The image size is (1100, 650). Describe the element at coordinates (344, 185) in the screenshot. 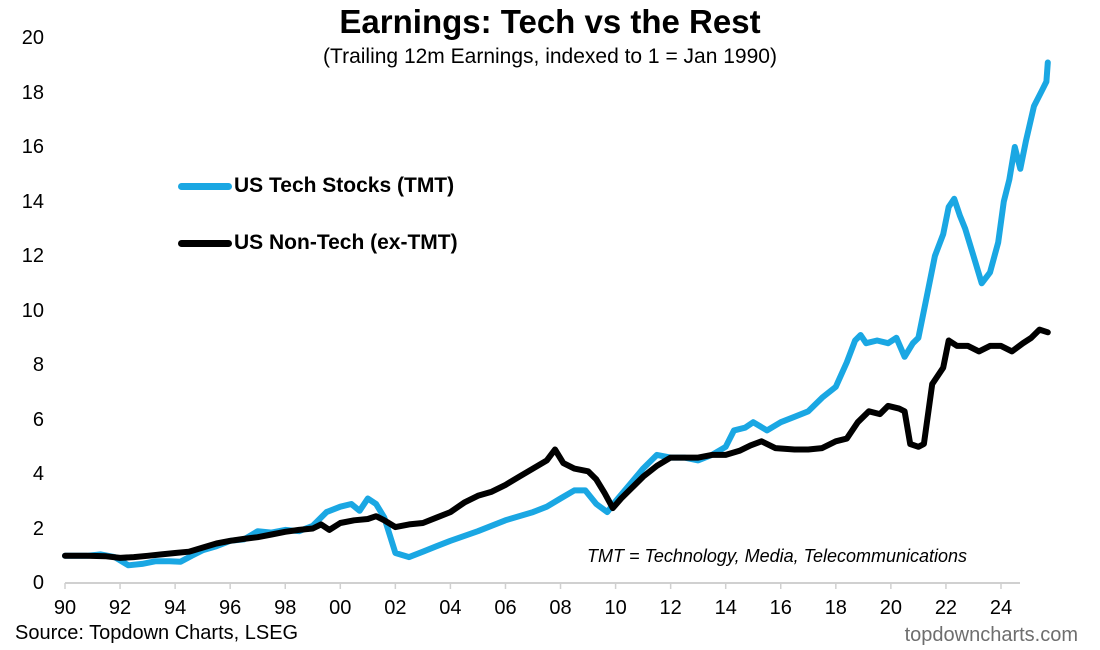

I see `legend-label-tech: US Tech Stocks (TMT)` at that location.